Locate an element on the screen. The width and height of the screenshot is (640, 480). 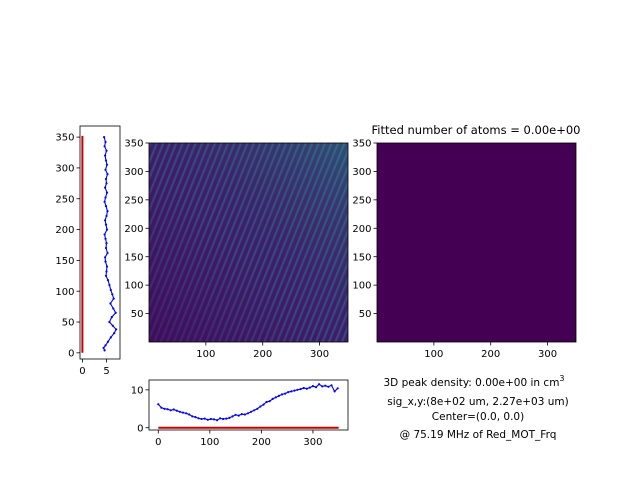
raw-image-ytick-label: 200 is located at coordinates (133, 229).